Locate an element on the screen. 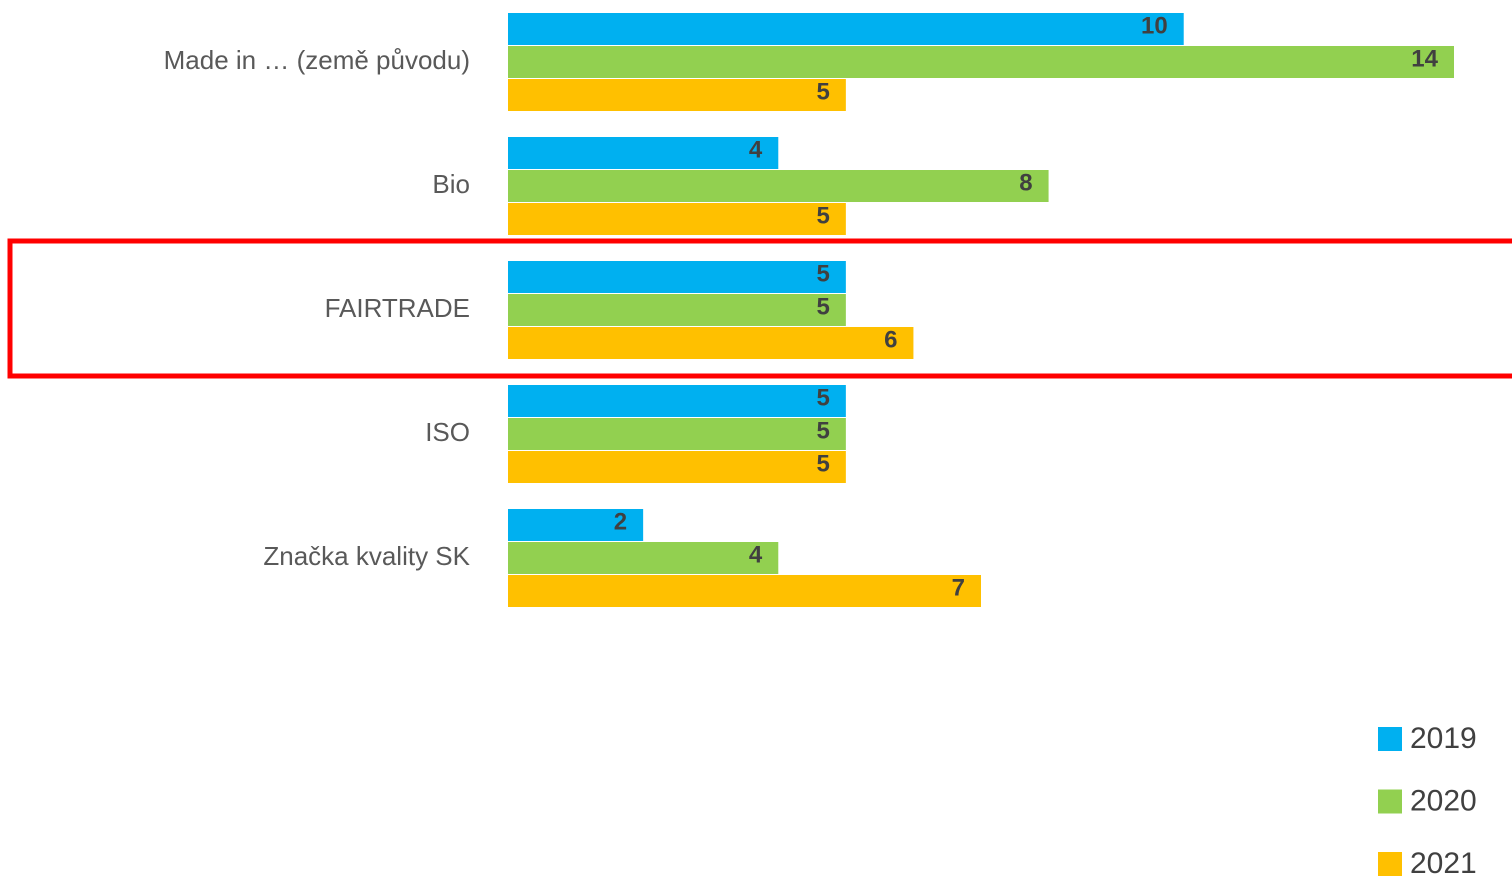 Image resolution: width=1512 pixels, height=889 pixels. legend-label: 2021 is located at coordinates (1443, 863).